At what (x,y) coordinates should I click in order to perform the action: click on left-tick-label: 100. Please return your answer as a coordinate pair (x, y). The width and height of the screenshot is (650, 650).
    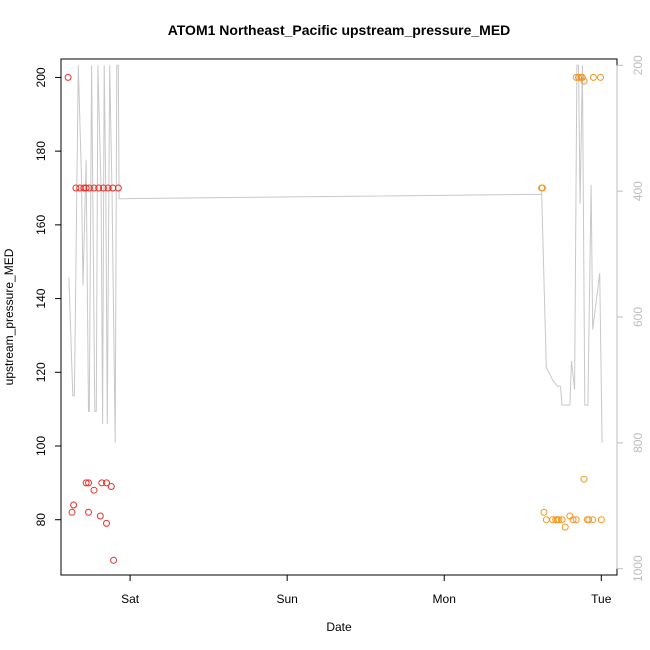
    Looking at the image, I should click on (41, 446).